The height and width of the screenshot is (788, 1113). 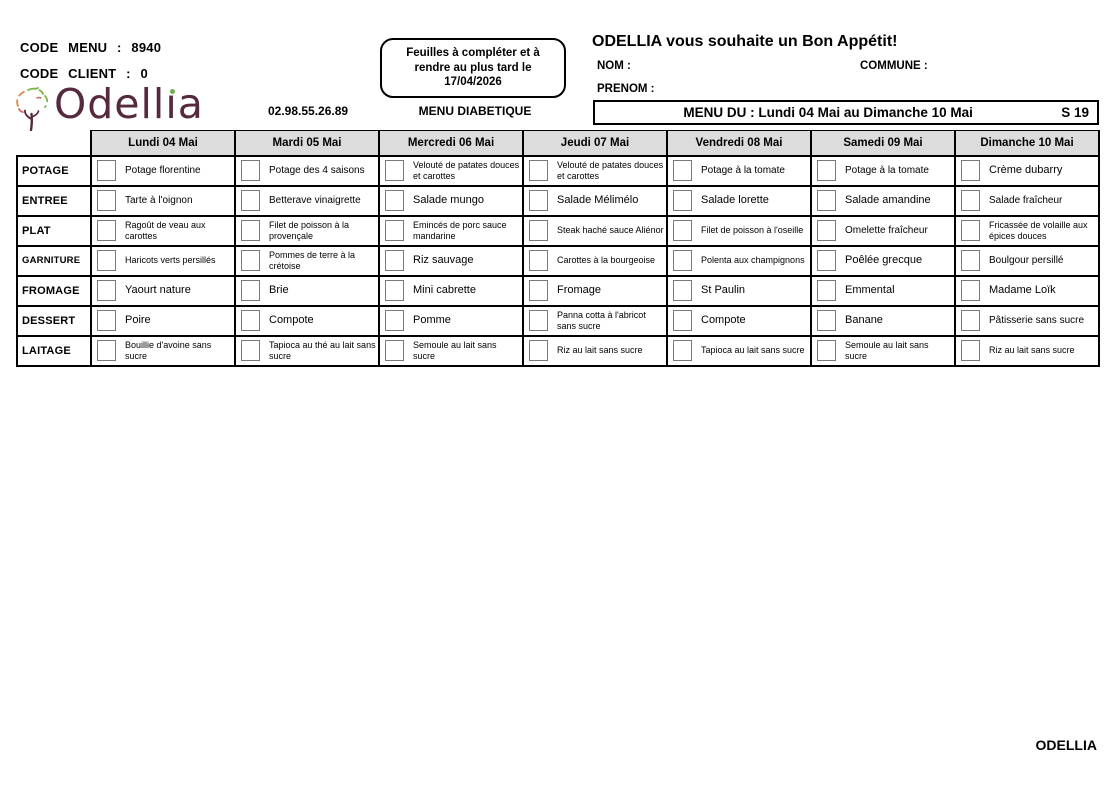 I want to click on meal-name: Banane, so click(x=864, y=320).